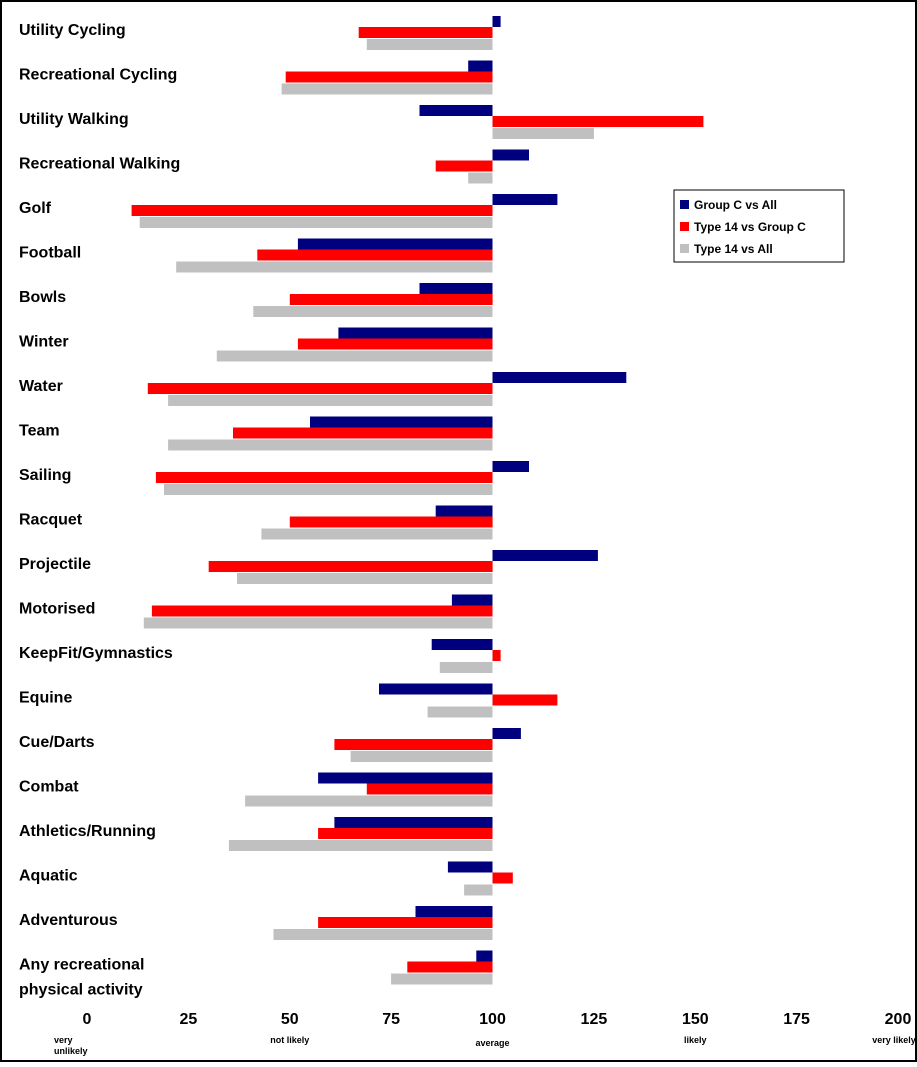 The width and height of the screenshot is (917, 1067). I want to click on category-label: Football, so click(50, 253).